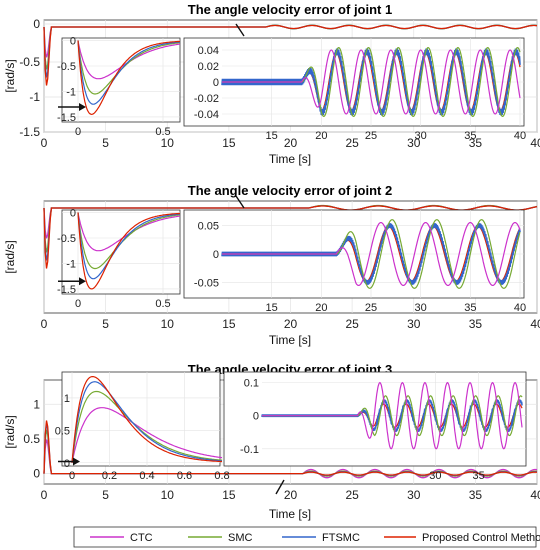 The width and height of the screenshot is (540, 550). What do you see at coordinates (240, 538) in the screenshot?
I see `legend-label-smc: SMC` at bounding box center [240, 538].